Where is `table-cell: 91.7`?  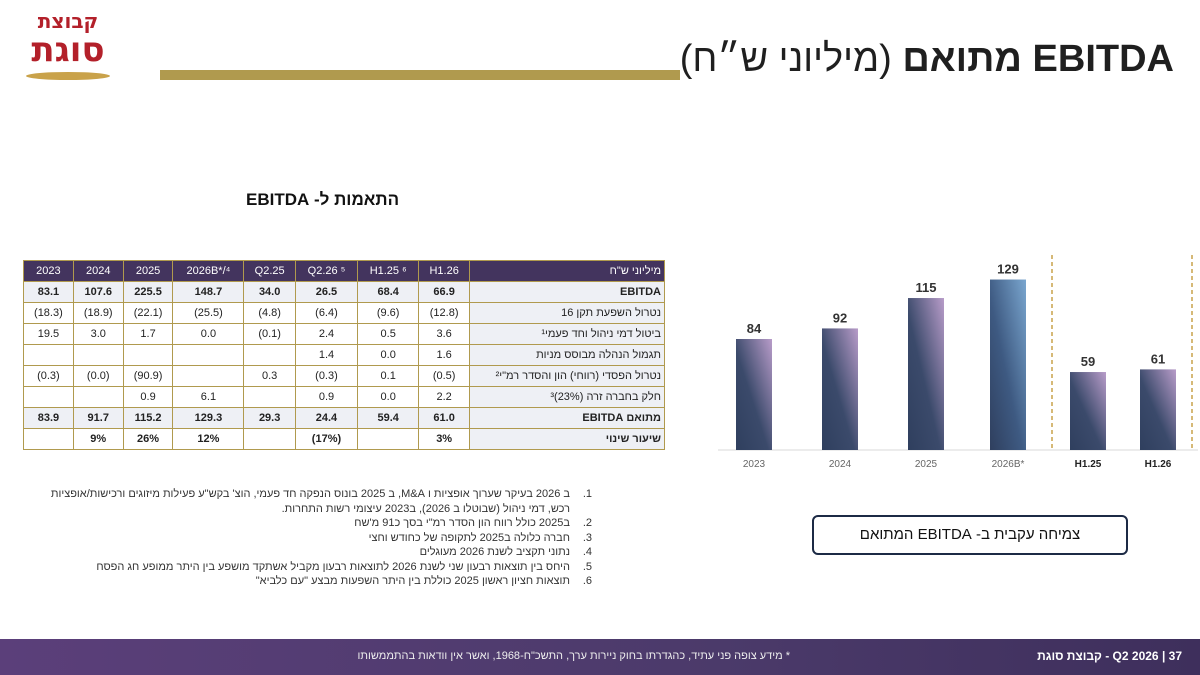 table-cell: 91.7 is located at coordinates (98, 418).